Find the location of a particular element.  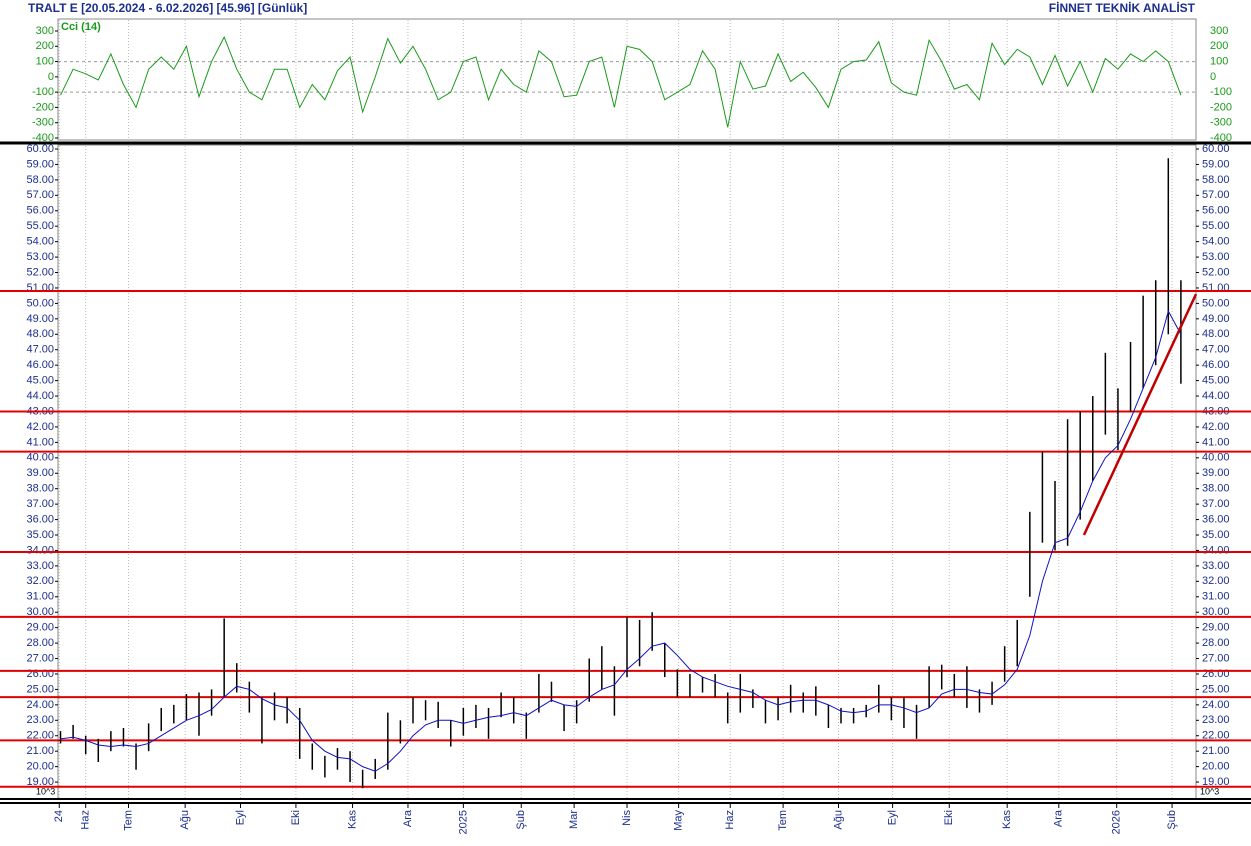

y-tick-label: 42.00 is located at coordinates (40, 427).